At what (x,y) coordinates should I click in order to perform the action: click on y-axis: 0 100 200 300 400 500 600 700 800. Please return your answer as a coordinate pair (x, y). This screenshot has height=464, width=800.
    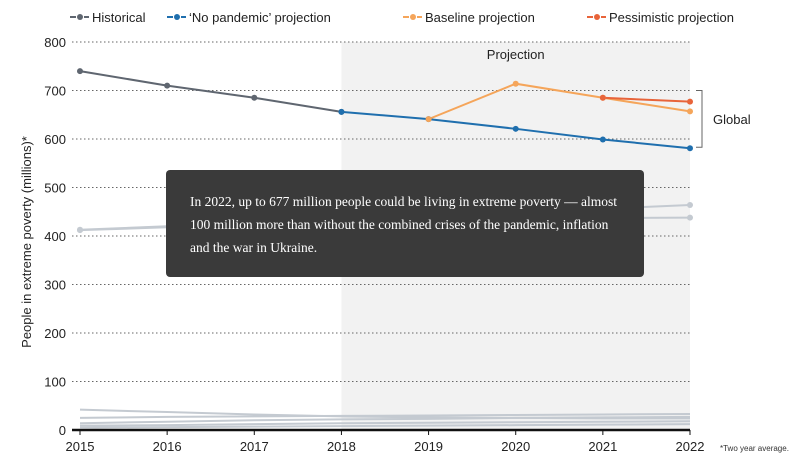
    Looking at the image, I should click on (55, 236).